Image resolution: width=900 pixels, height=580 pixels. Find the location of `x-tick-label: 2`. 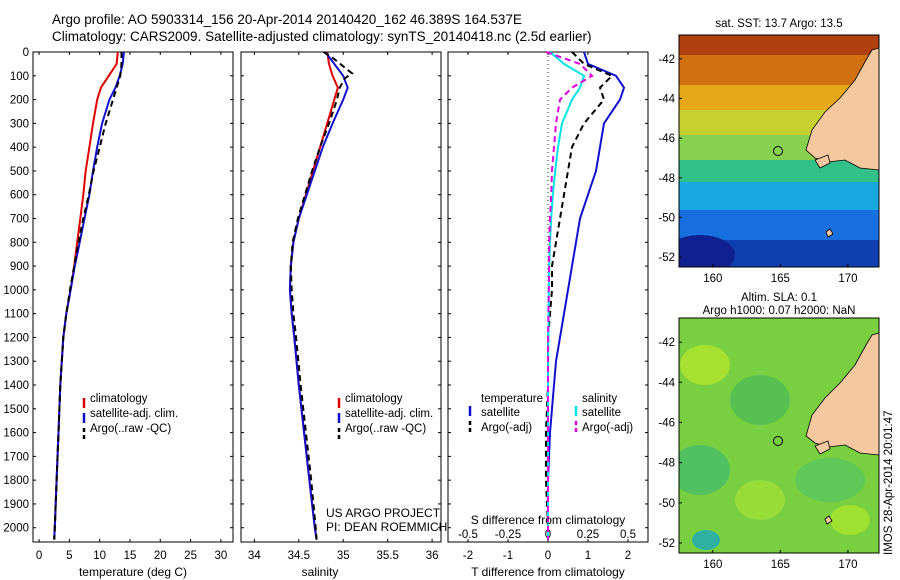

x-tick-label: 2 is located at coordinates (628, 556).